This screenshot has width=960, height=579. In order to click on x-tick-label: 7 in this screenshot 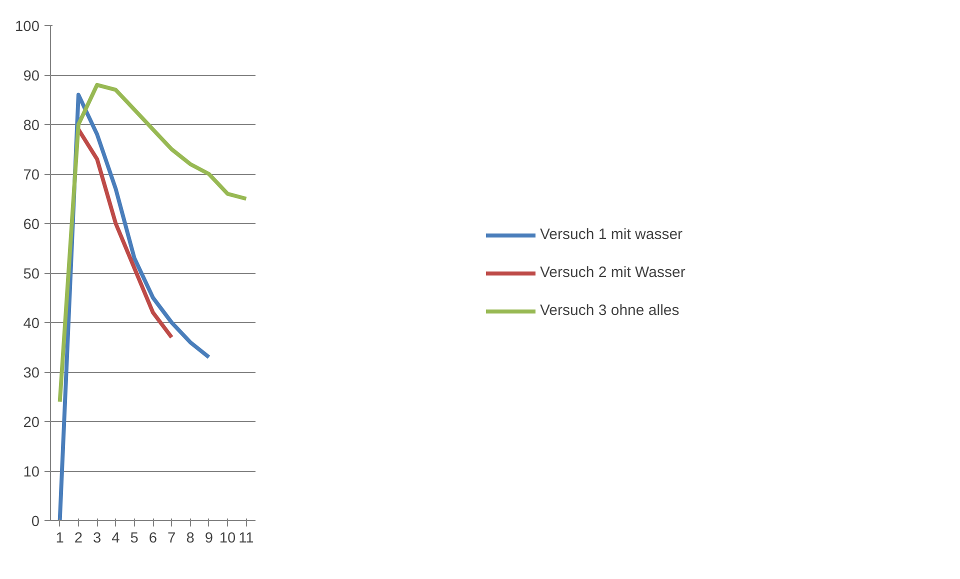, I will do `click(172, 538)`.